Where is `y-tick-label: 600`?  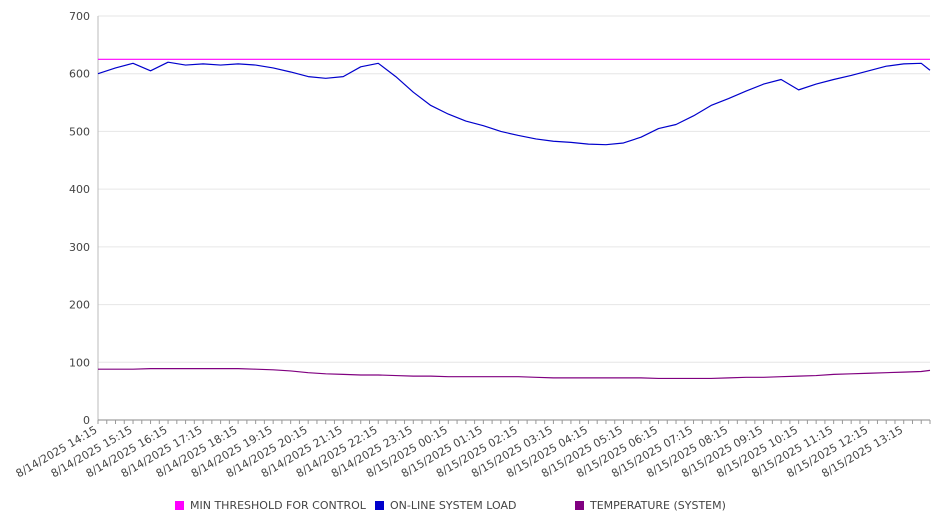
y-tick-label: 600 is located at coordinates (79, 74).